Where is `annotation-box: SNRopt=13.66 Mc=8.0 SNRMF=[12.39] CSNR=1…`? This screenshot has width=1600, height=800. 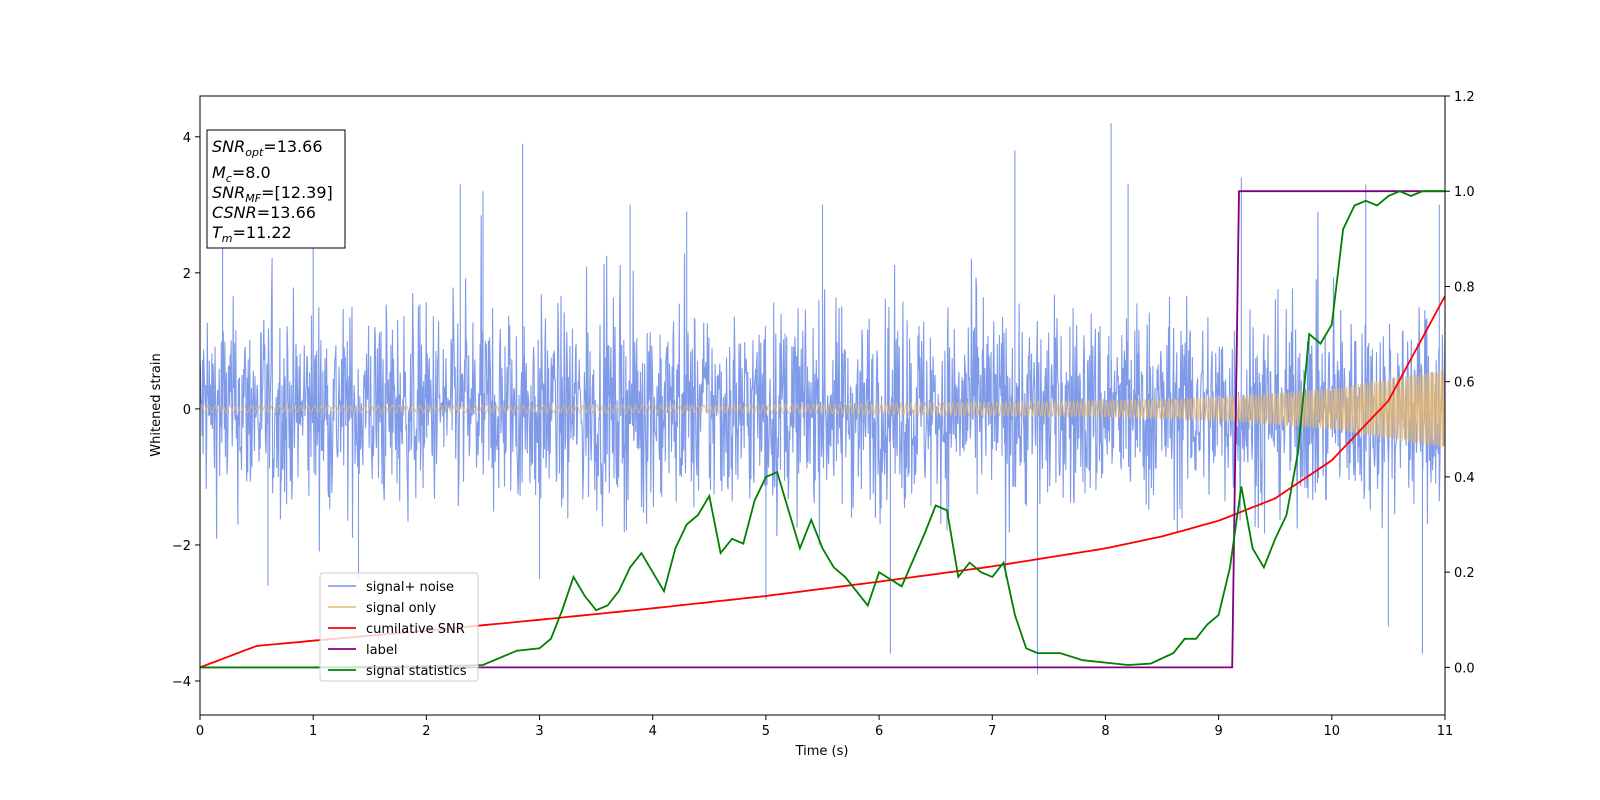
annotation-box: SNRopt=13.66 Mc=8.0 SNRMF=[12.39] CSNR=1… is located at coordinates (276, 189).